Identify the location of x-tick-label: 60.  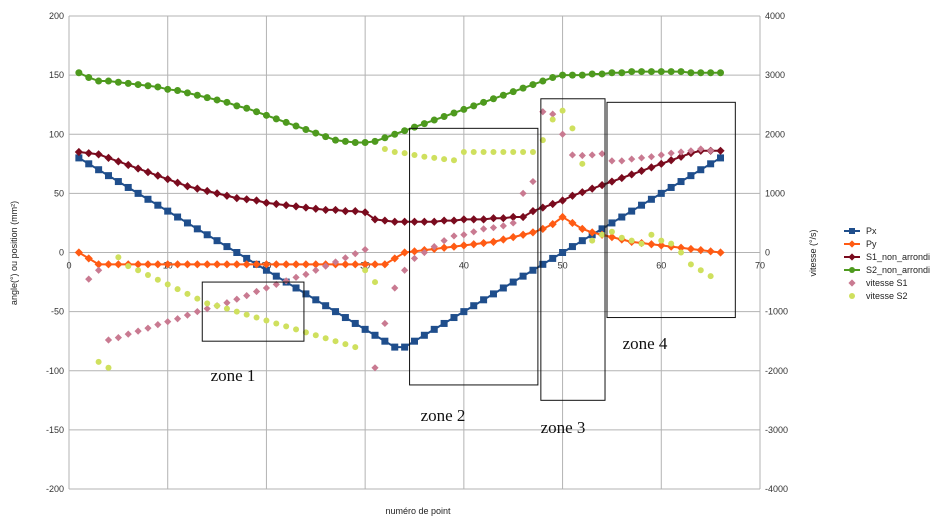
(661, 266).